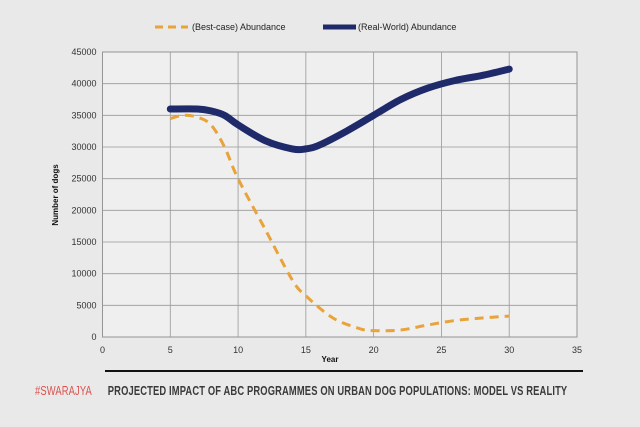  Describe the element at coordinates (83, 84) in the screenshot. I see `y-tick-label: 40000` at that location.